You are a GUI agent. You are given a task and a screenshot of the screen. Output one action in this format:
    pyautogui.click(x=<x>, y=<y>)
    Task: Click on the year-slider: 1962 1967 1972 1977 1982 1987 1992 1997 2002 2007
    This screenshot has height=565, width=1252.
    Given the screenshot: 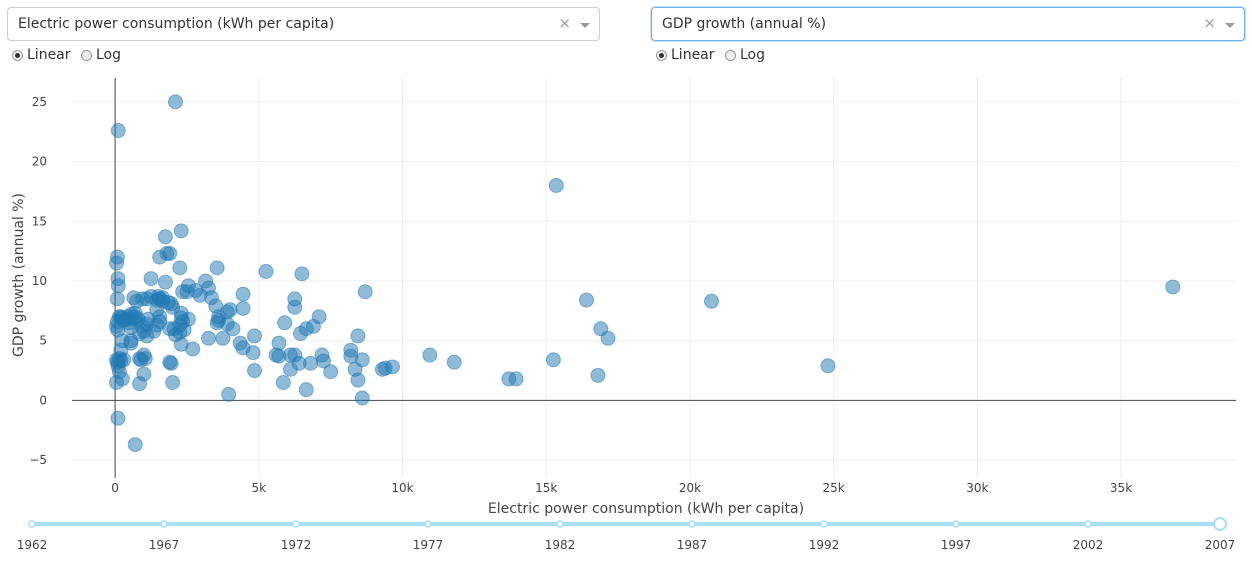 What is the action you would take?
    pyautogui.click(x=626, y=534)
    